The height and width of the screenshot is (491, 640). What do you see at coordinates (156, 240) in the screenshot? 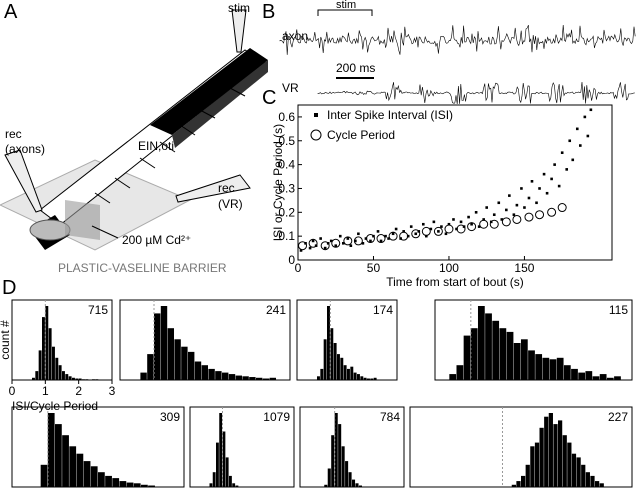
I see `label: 200 µM Cd²⁺` at bounding box center [156, 240].